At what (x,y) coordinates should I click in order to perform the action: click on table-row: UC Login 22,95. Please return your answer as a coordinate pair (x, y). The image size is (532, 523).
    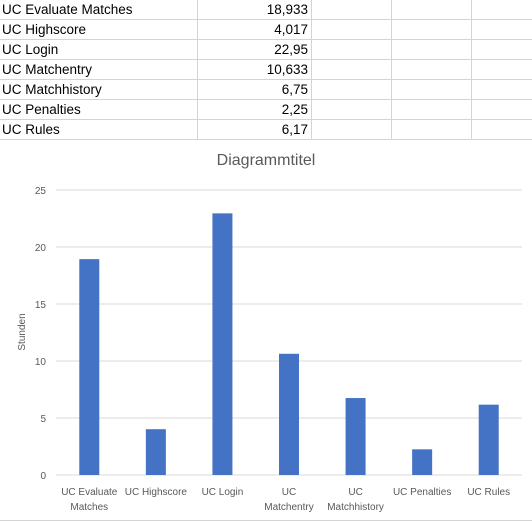
    Looking at the image, I should click on (266, 50).